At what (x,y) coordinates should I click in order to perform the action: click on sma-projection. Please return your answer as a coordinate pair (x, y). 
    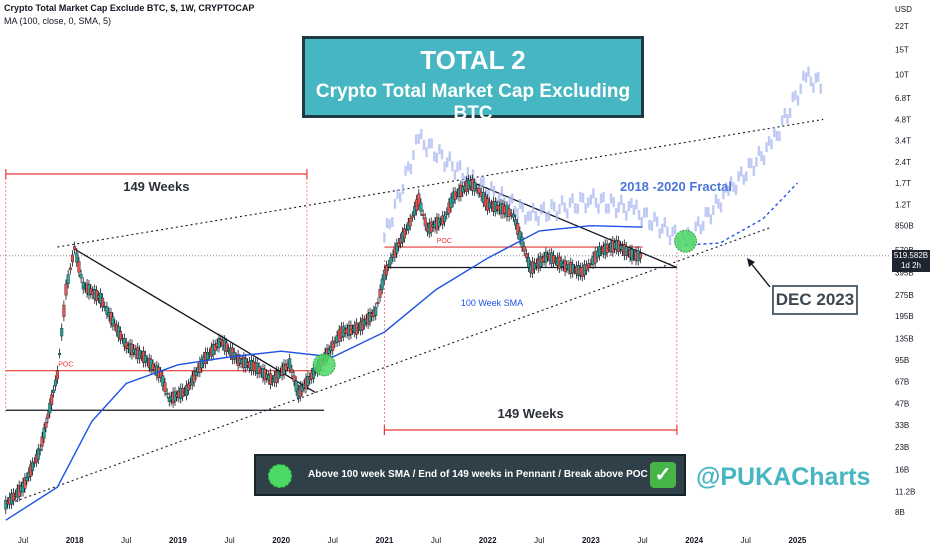
    Looking at the image, I should click on (741, 214).